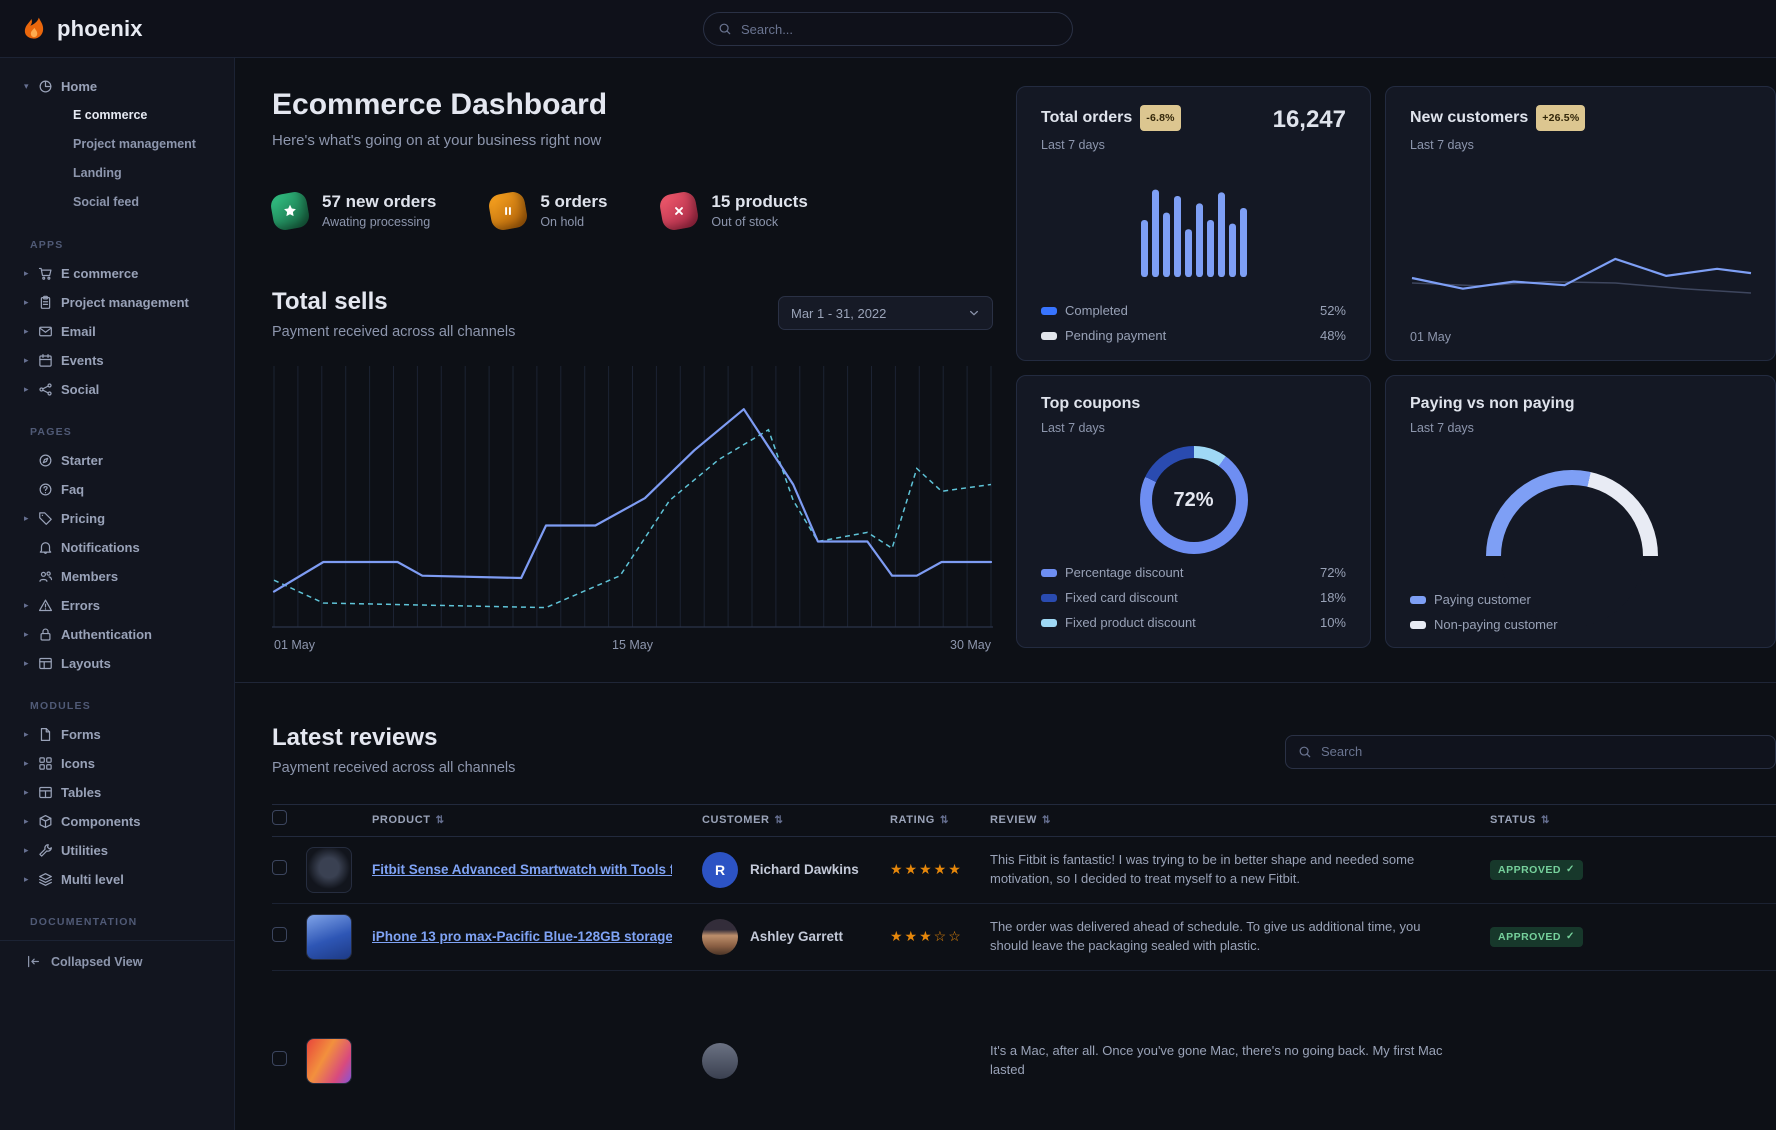 The width and height of the screenshot is (1776, 1130). I want to click on sidebar-item-e-commerce: ▸ E commerce, so click(117, 273).